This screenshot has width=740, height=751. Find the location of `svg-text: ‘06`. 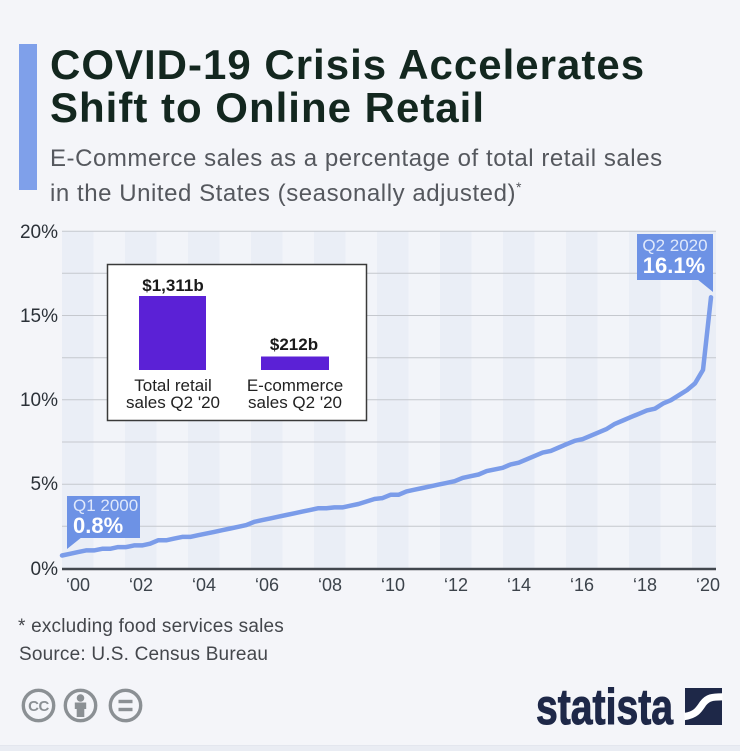

svg-text: ‘06 is located at coordinates (267, 585).